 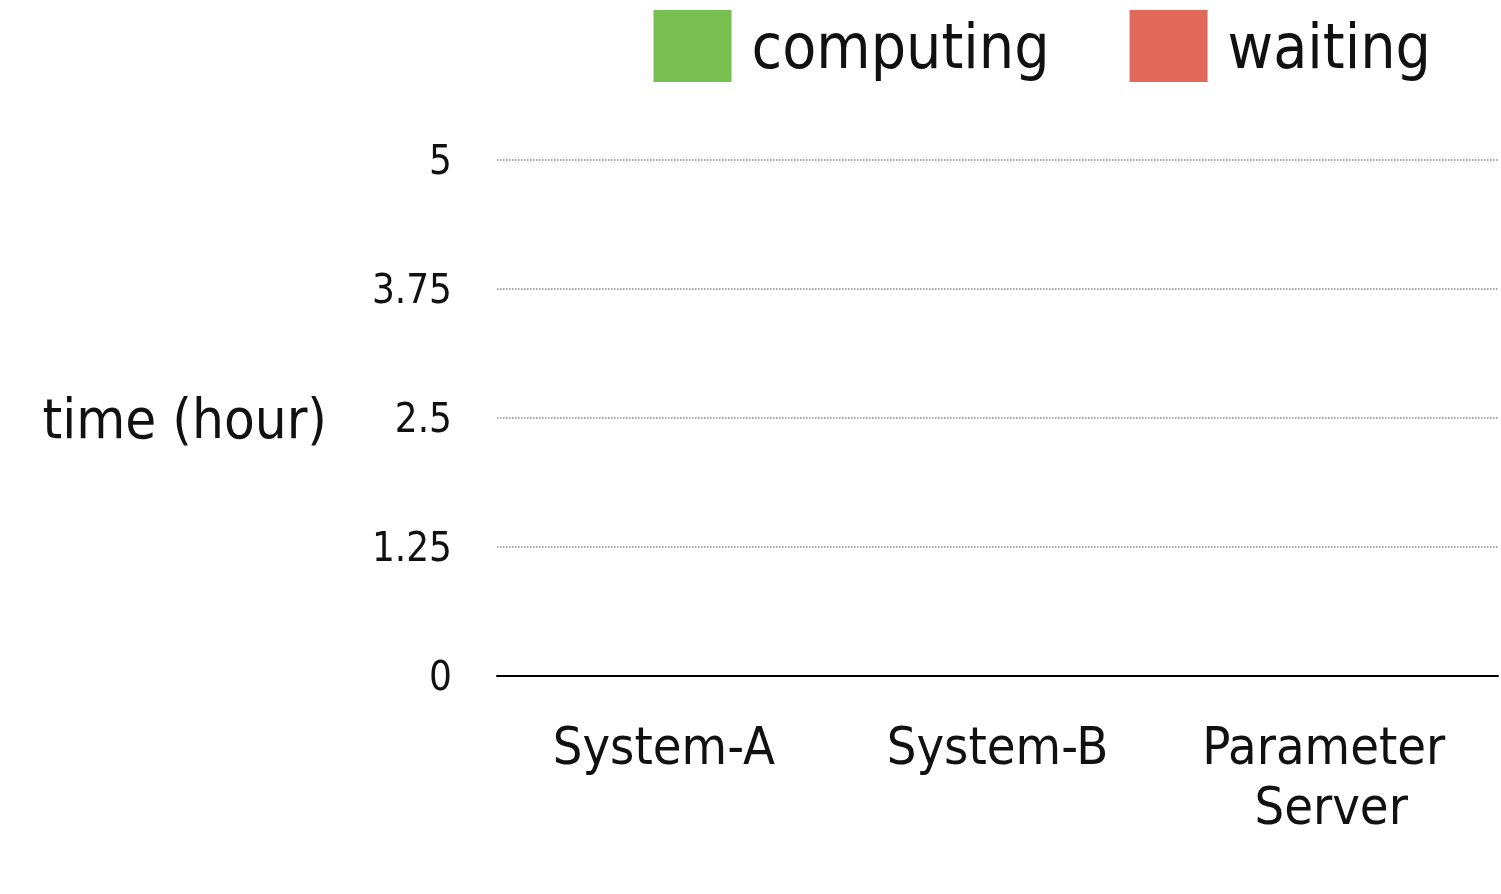 I want to click on x-tick-label: Parameter Server, so click(x=1331, y=776).